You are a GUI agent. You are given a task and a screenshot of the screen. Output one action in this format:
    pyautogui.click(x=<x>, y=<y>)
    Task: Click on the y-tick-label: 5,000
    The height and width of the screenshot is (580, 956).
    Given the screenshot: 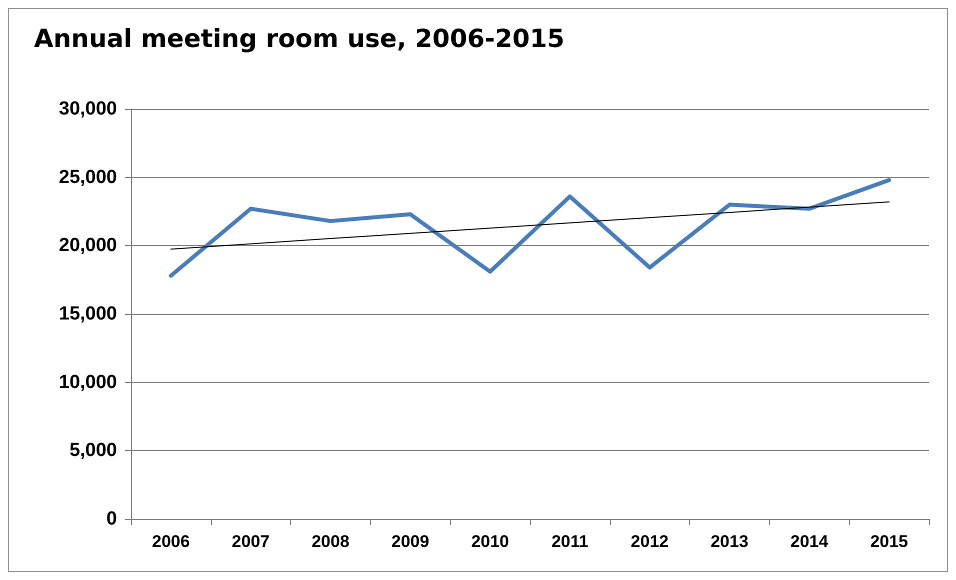 What is the action you would take?
    pyautogui.click(x=93, y=451)
    